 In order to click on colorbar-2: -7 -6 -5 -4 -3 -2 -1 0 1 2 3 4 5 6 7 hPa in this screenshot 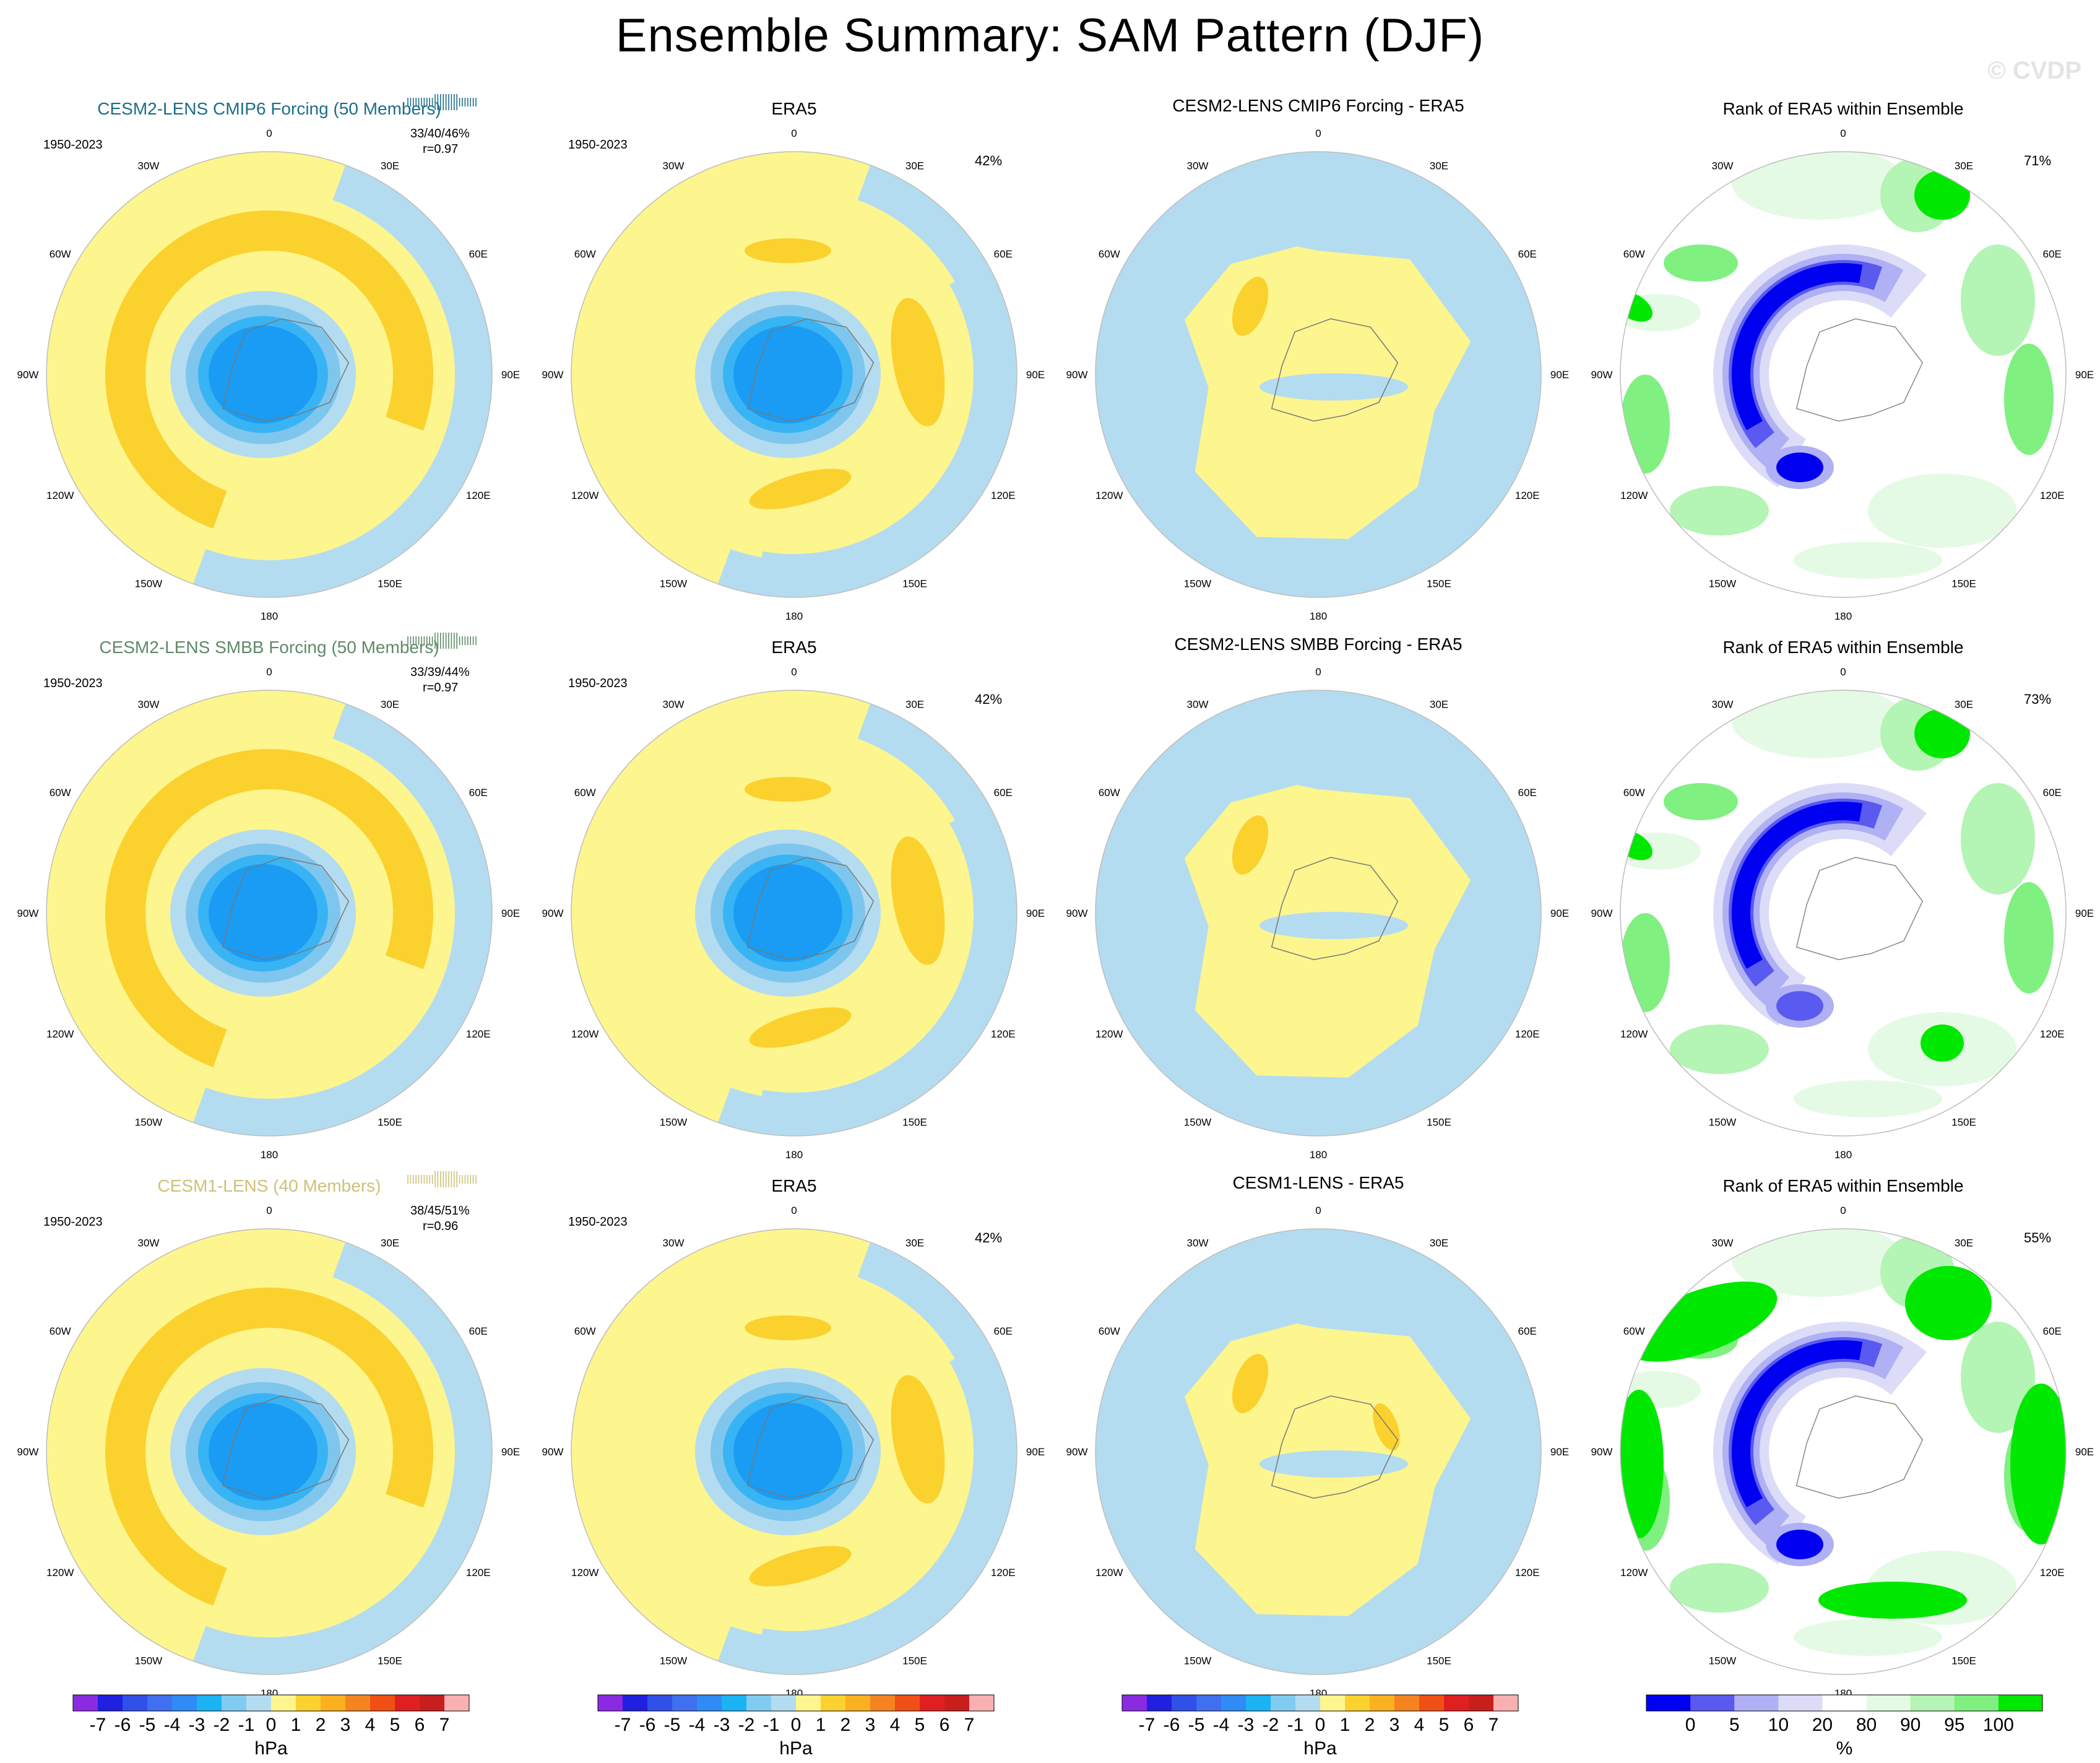, I will do `click(796, 1726)`.